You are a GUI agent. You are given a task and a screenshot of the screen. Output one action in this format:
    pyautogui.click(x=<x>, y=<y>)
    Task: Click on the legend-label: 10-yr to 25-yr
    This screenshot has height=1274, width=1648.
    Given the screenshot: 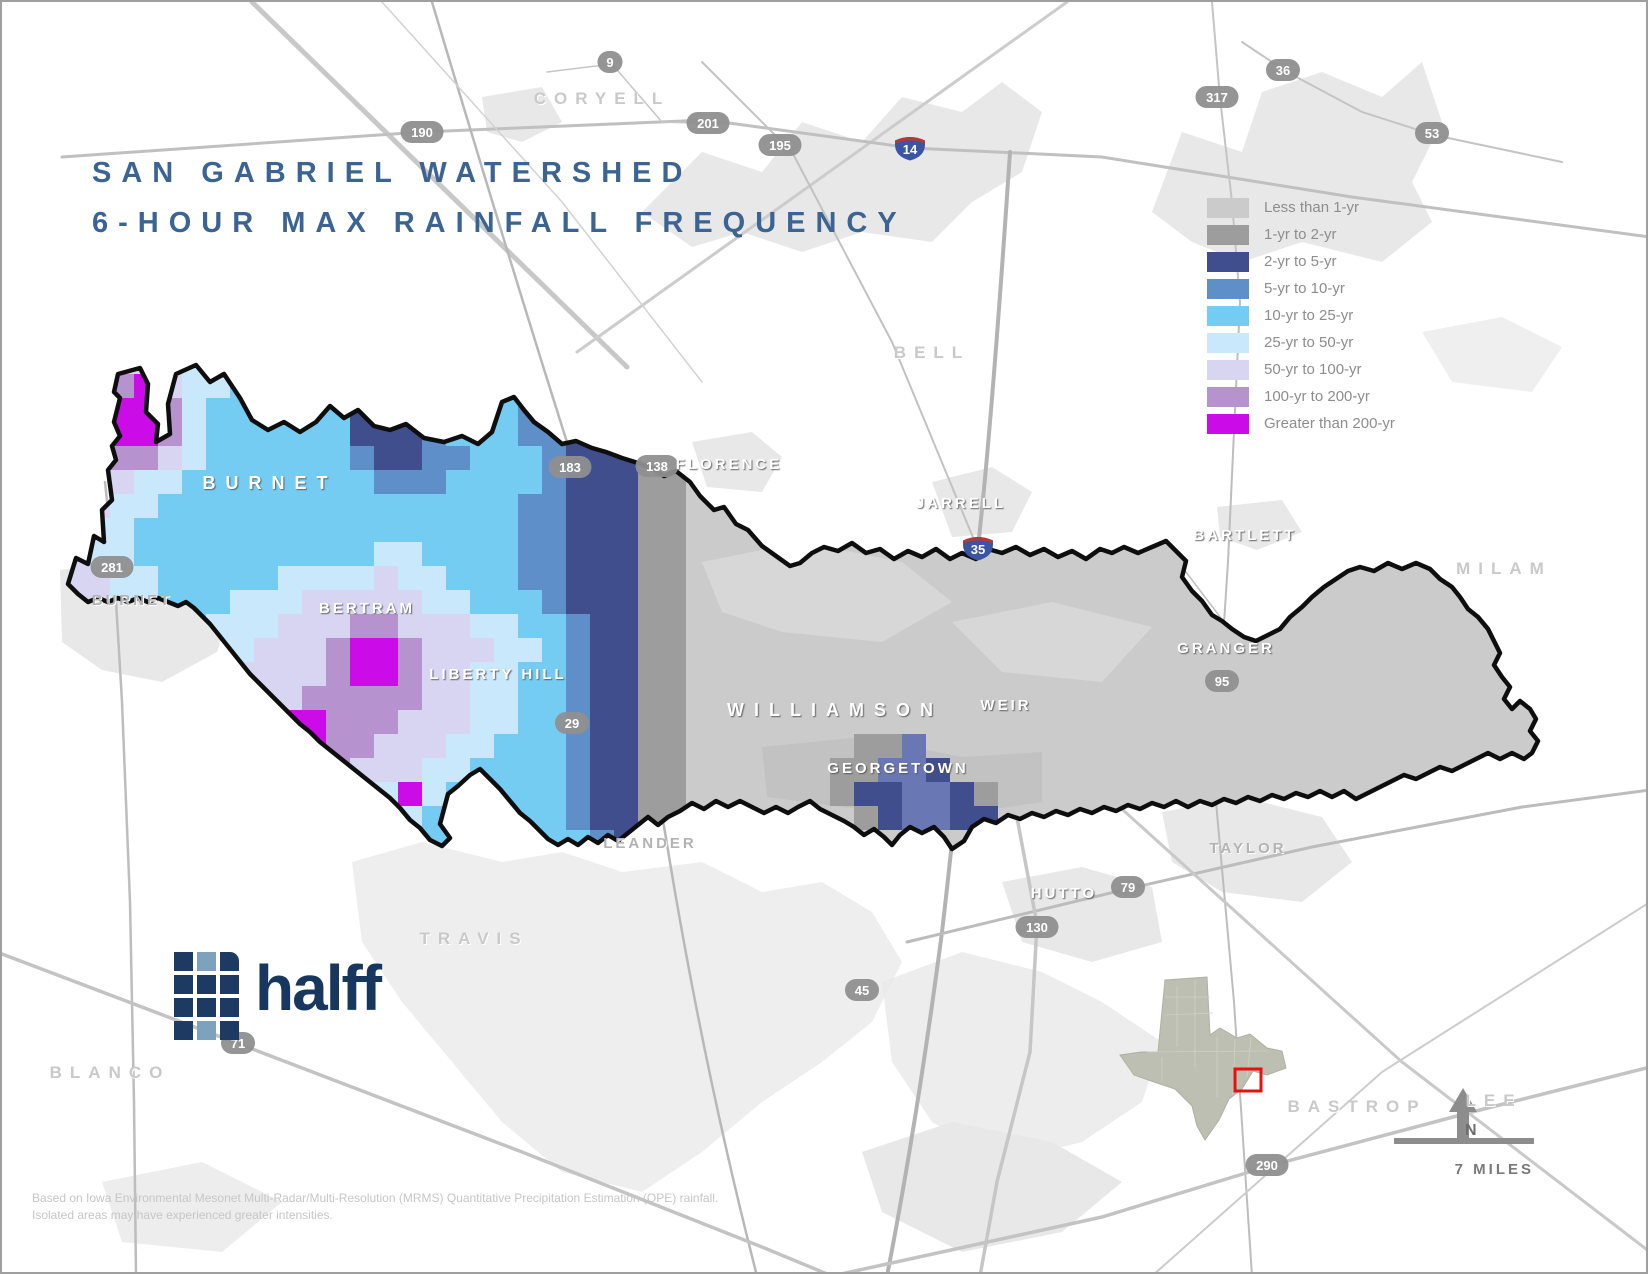 What is the action you would take?
    pyautogui.click(x=1309, y=315)
    